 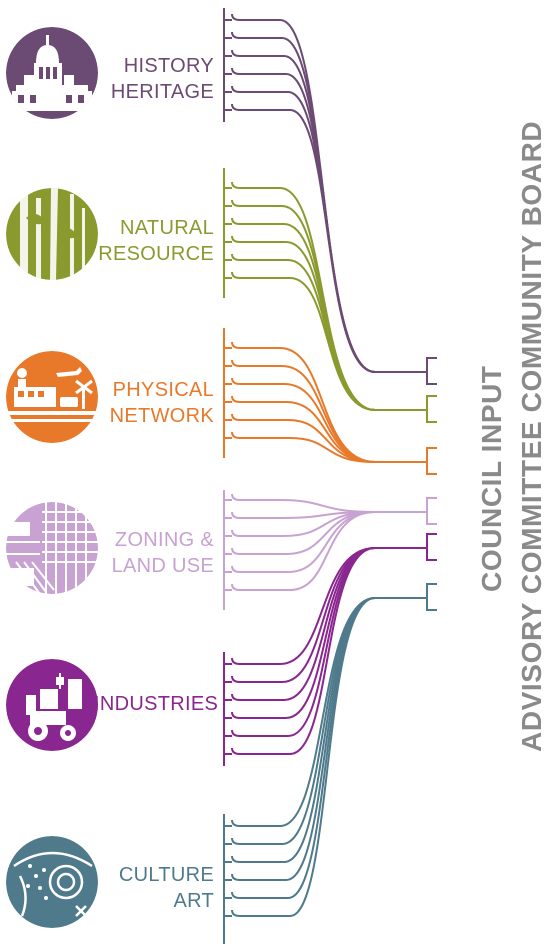 What do you see at coordinates (154, 888) in the screenshot?
I see `category-label: CULTURE ART` at bounding box center [154, 888].